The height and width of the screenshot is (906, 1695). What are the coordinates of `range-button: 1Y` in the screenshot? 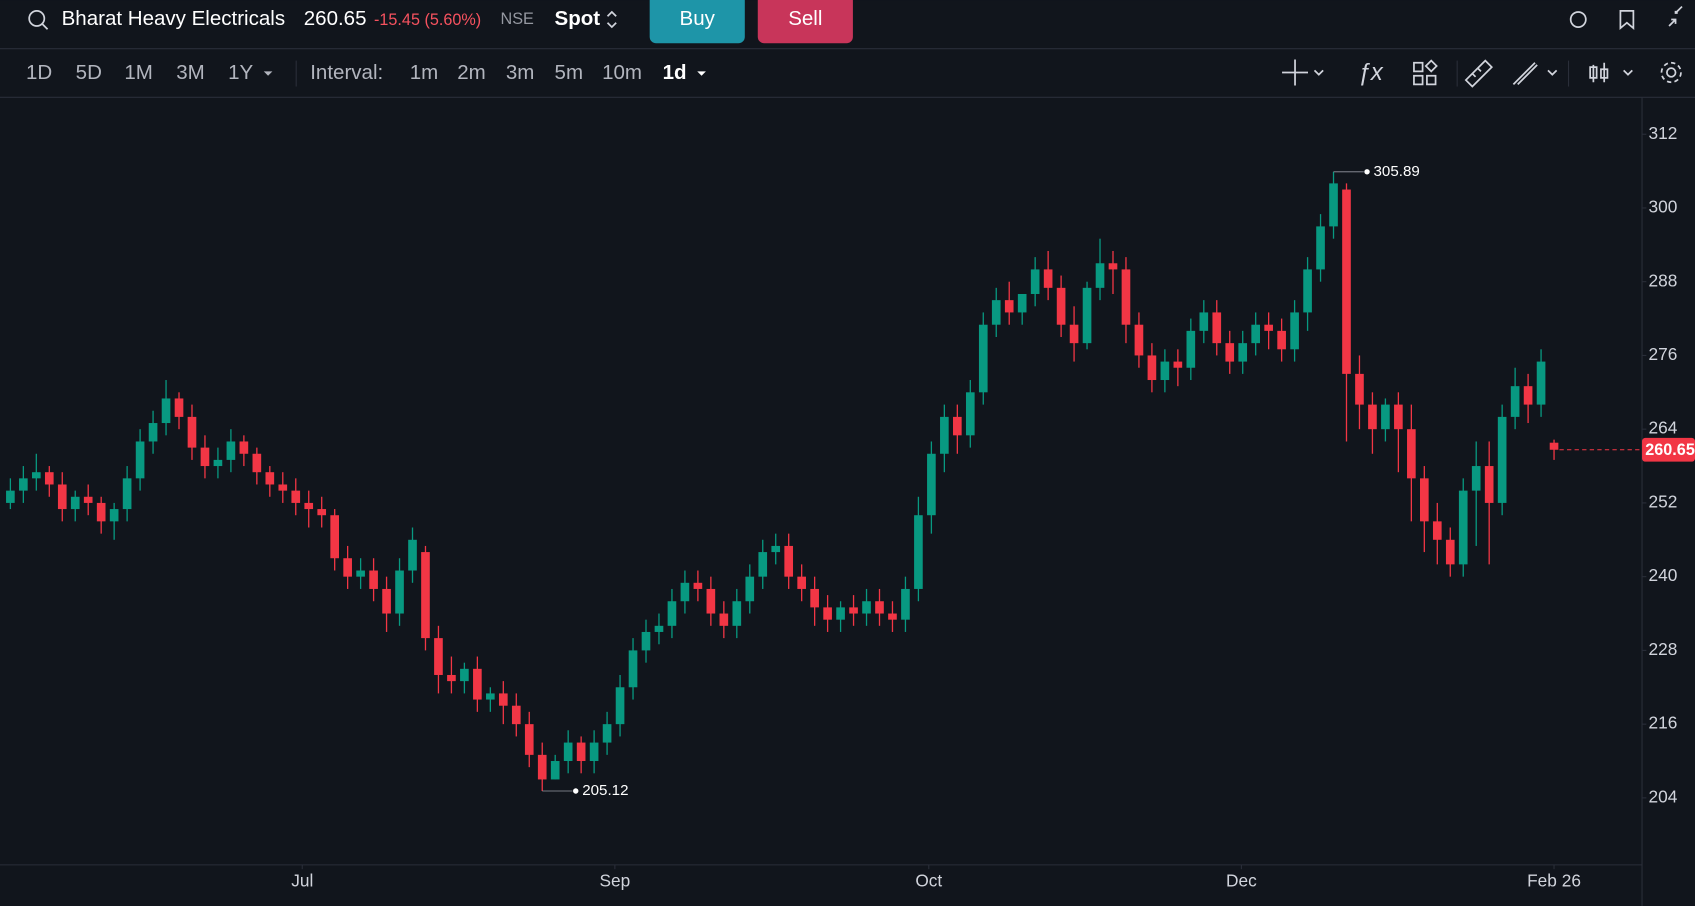 It's located at (240, 72).